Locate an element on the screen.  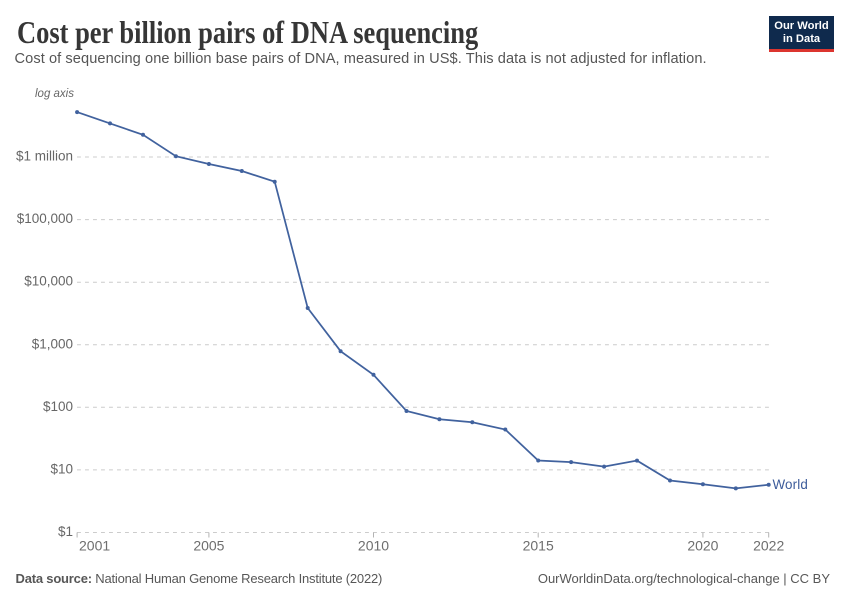
svg-text: 2020 is located at coordinates (702, 546).